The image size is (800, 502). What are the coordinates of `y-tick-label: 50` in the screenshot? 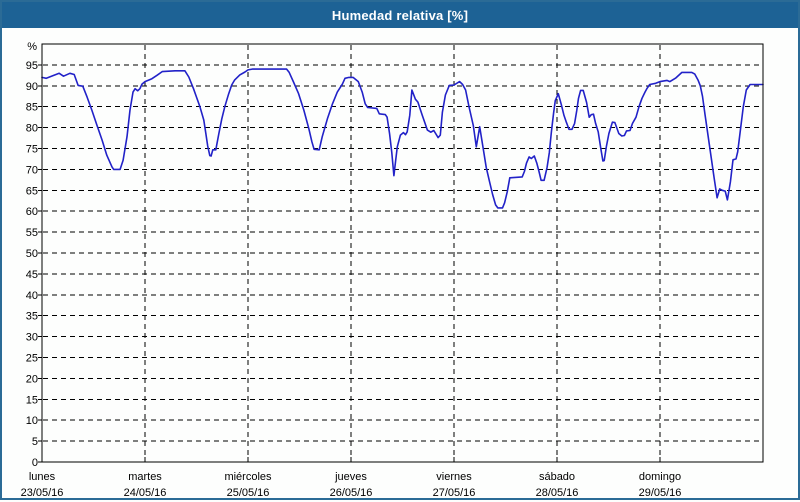 It's located at (32, 254).